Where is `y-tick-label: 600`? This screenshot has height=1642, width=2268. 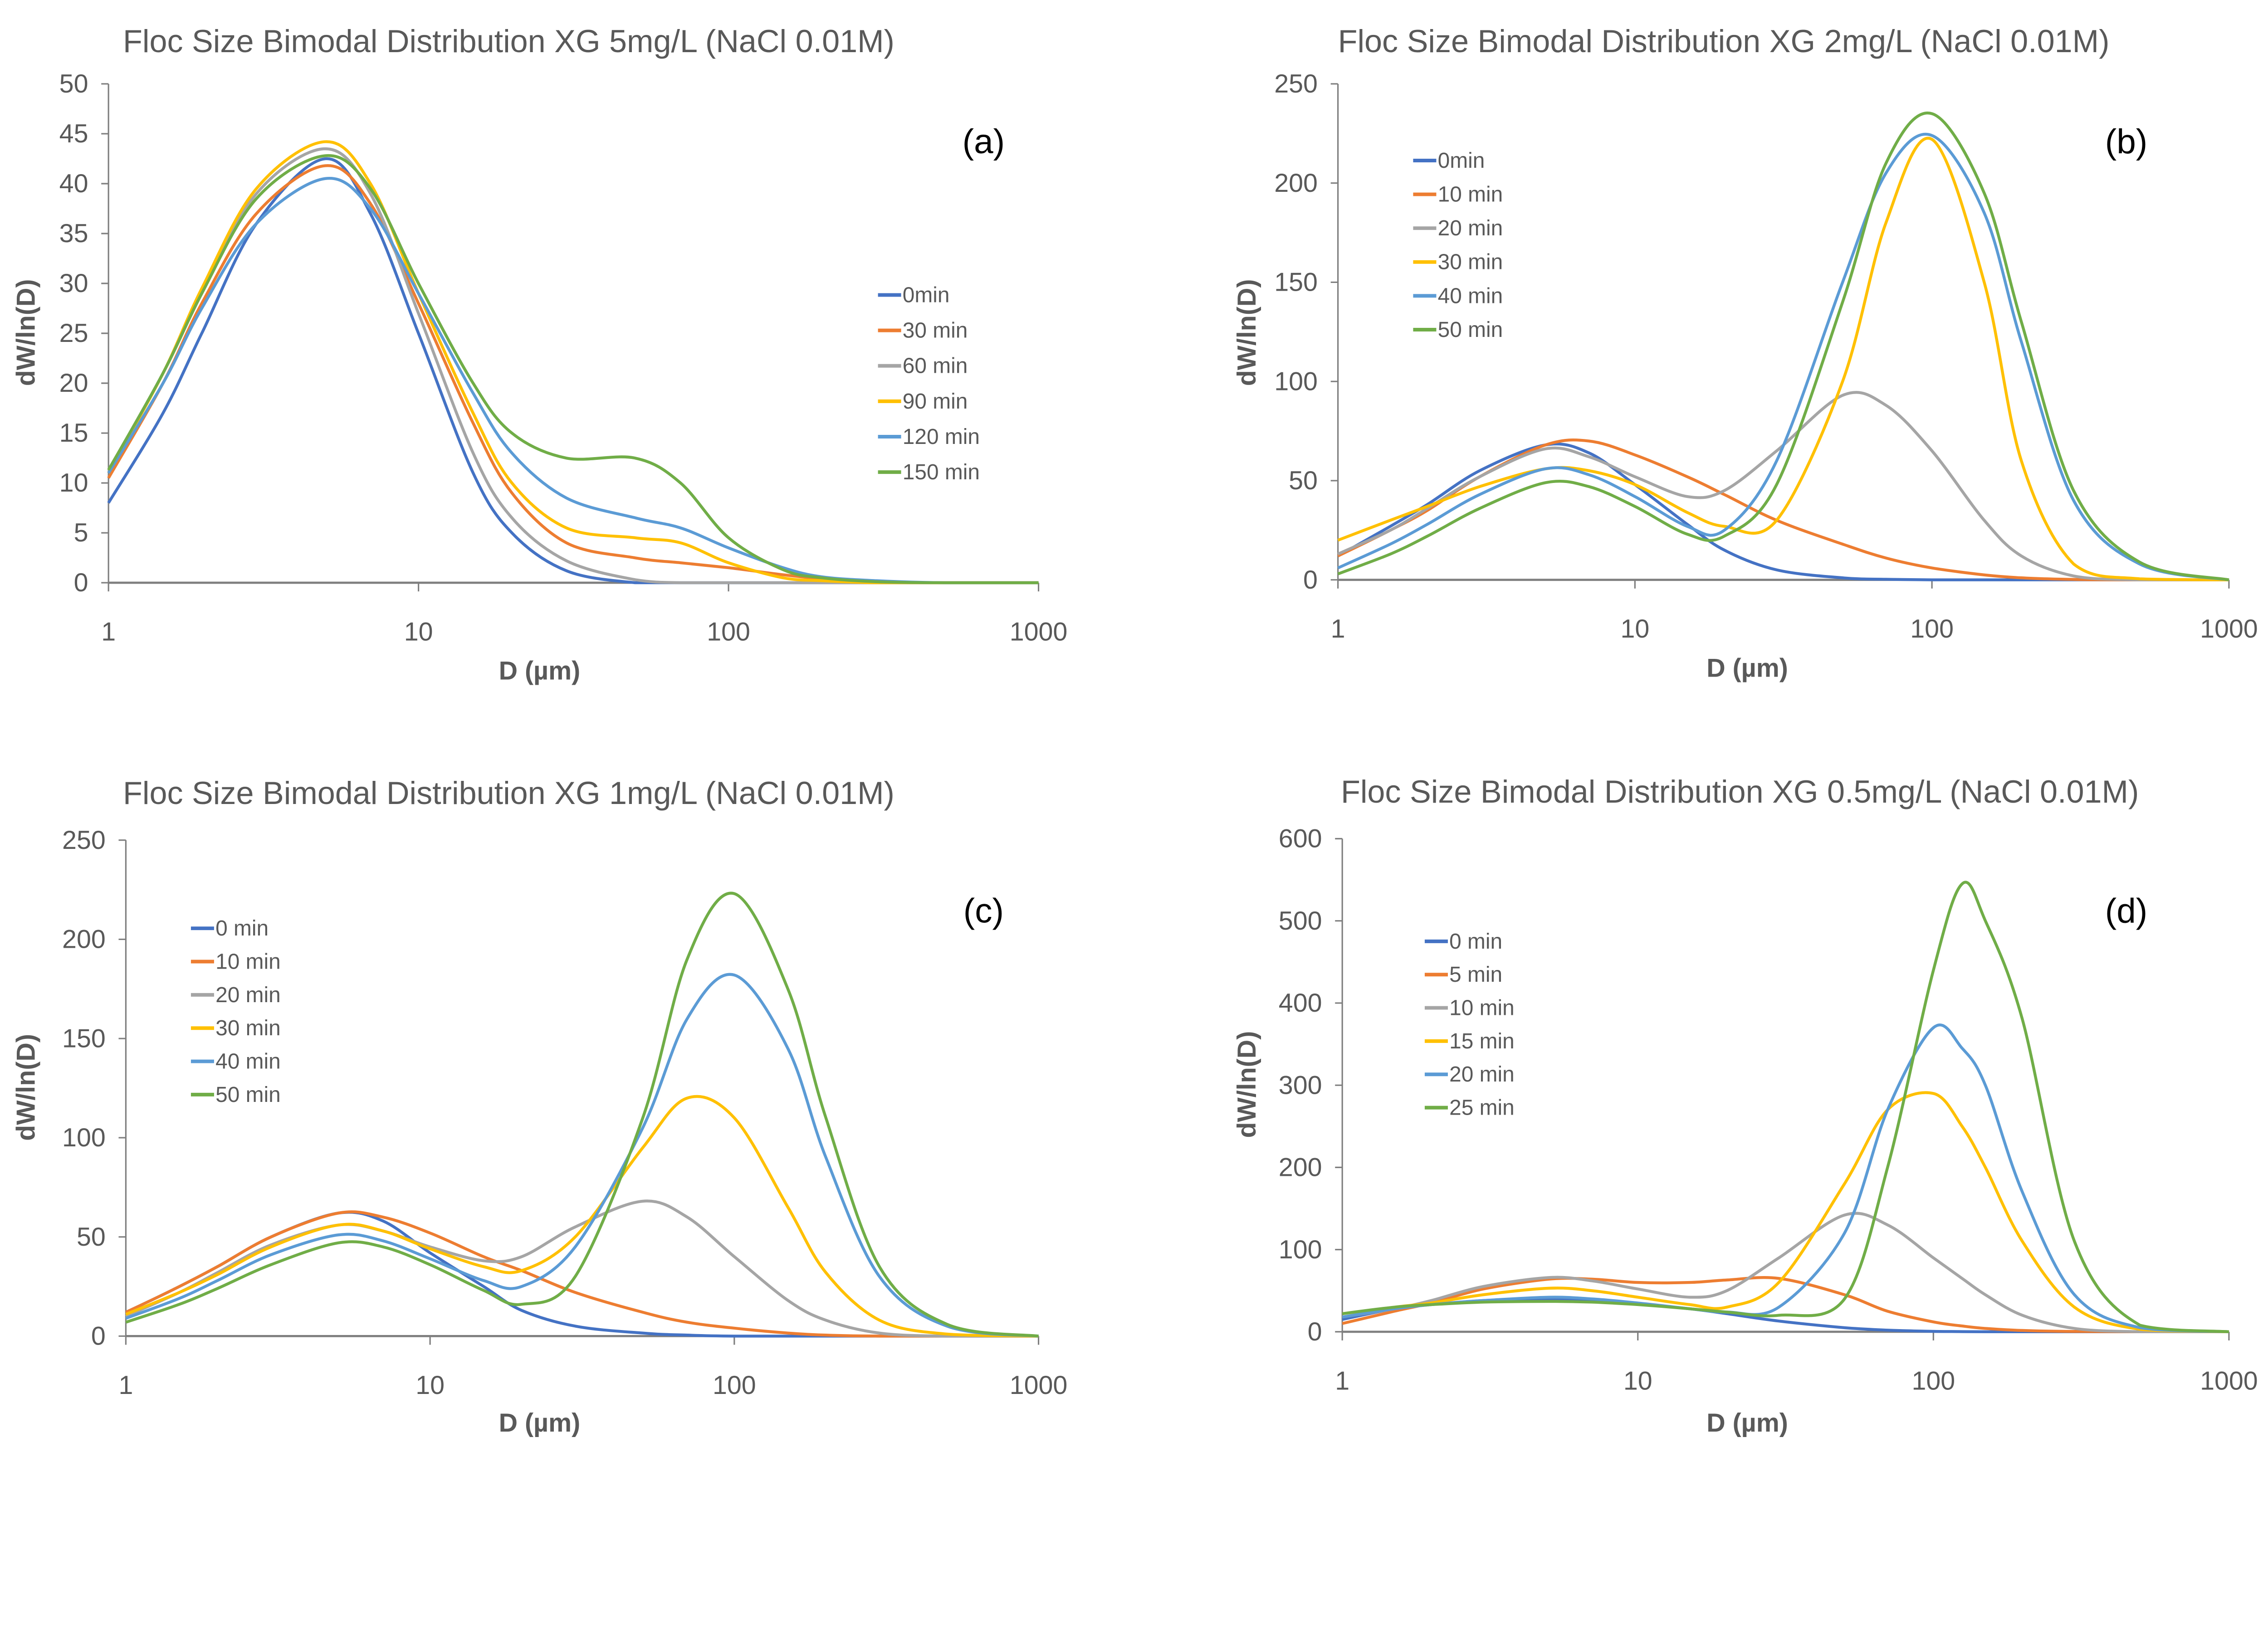 y-tick-label: 600 is located at coordinates (1301, 838).